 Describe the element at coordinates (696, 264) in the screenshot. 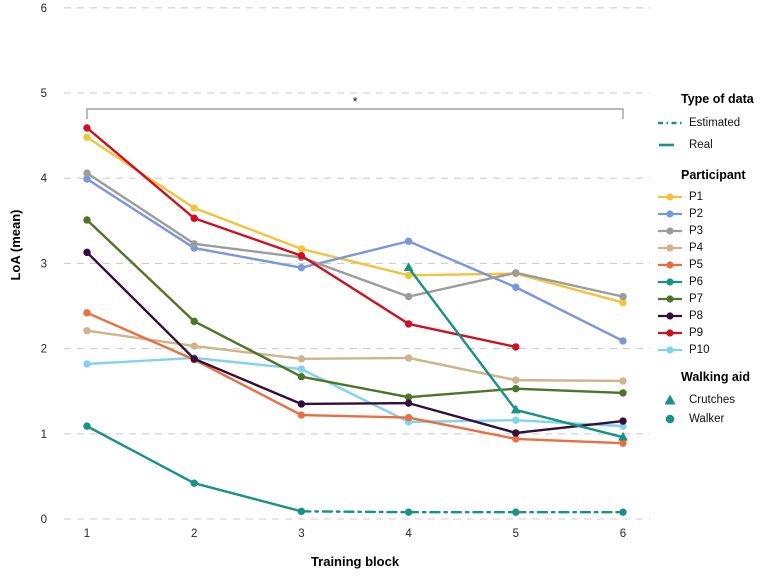

I see `legend-label: P5` at that location.